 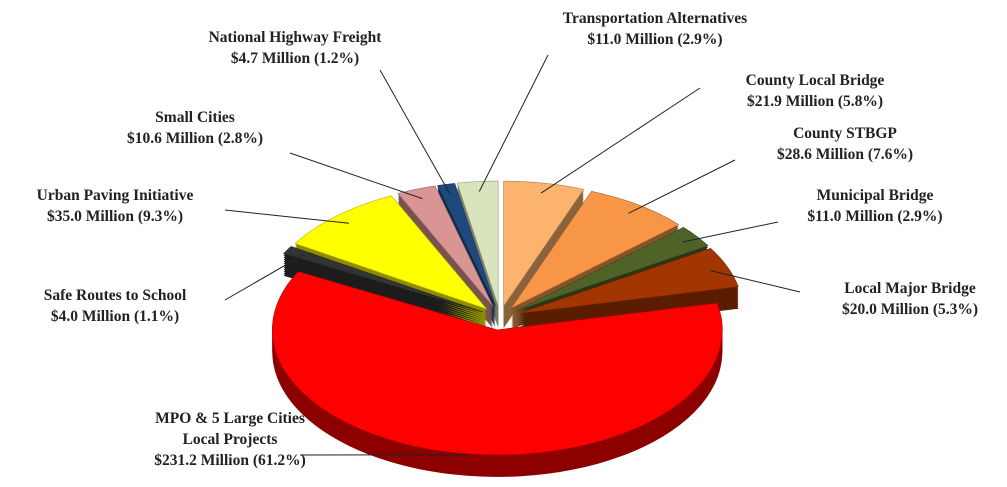 I want to click on slice-label: Transportation Alternatives, so click(x=655, y=18).